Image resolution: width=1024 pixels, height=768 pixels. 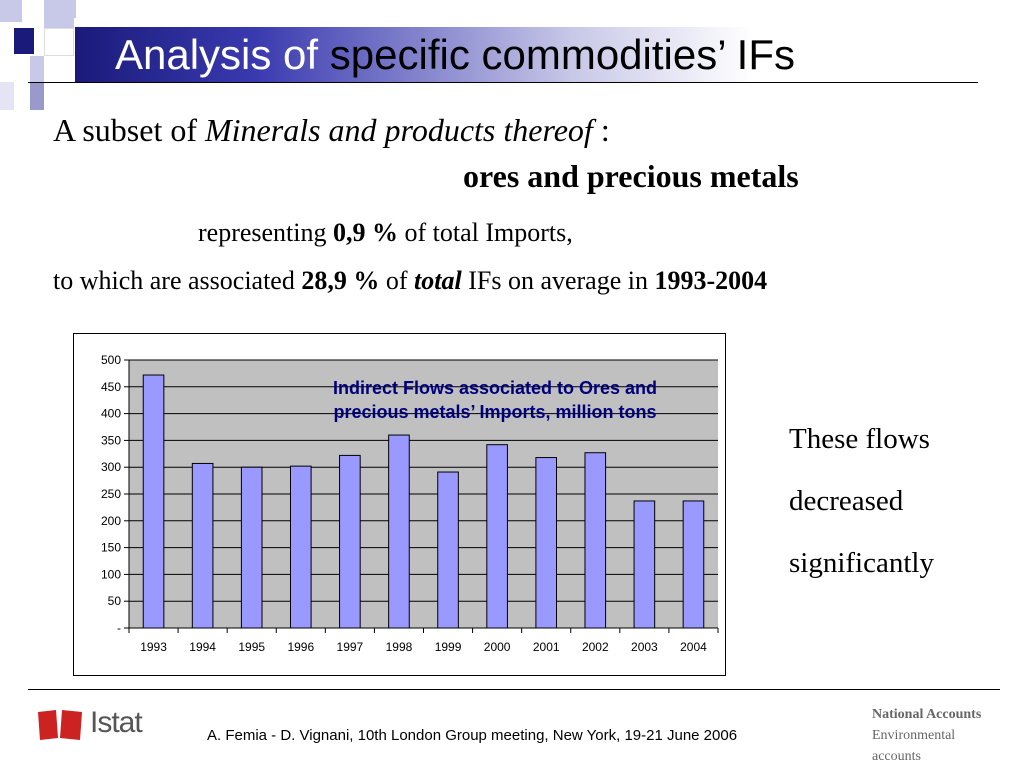 What do you see at coordinates (300, 647) in the screenshot?
I see `x-tick-label: 1996` at bounding box center [300, 647].